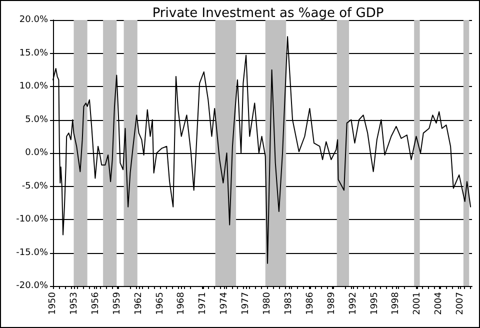 The width and height of the screenshot is (480, 328). I want to click on x-tick-label: 1983, so click(289, 303).